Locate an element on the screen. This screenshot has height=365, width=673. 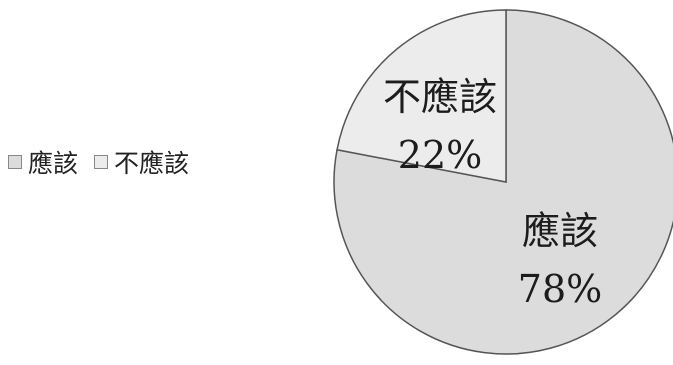
legend-swatch-should is located at coordinates (15, 162).